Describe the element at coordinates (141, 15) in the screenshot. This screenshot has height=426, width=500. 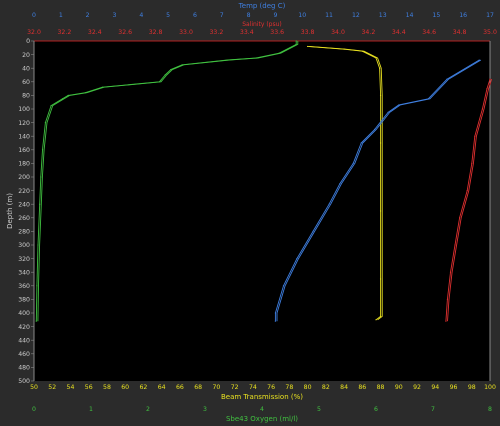
I see `temp-tick-label: 4` at that location.